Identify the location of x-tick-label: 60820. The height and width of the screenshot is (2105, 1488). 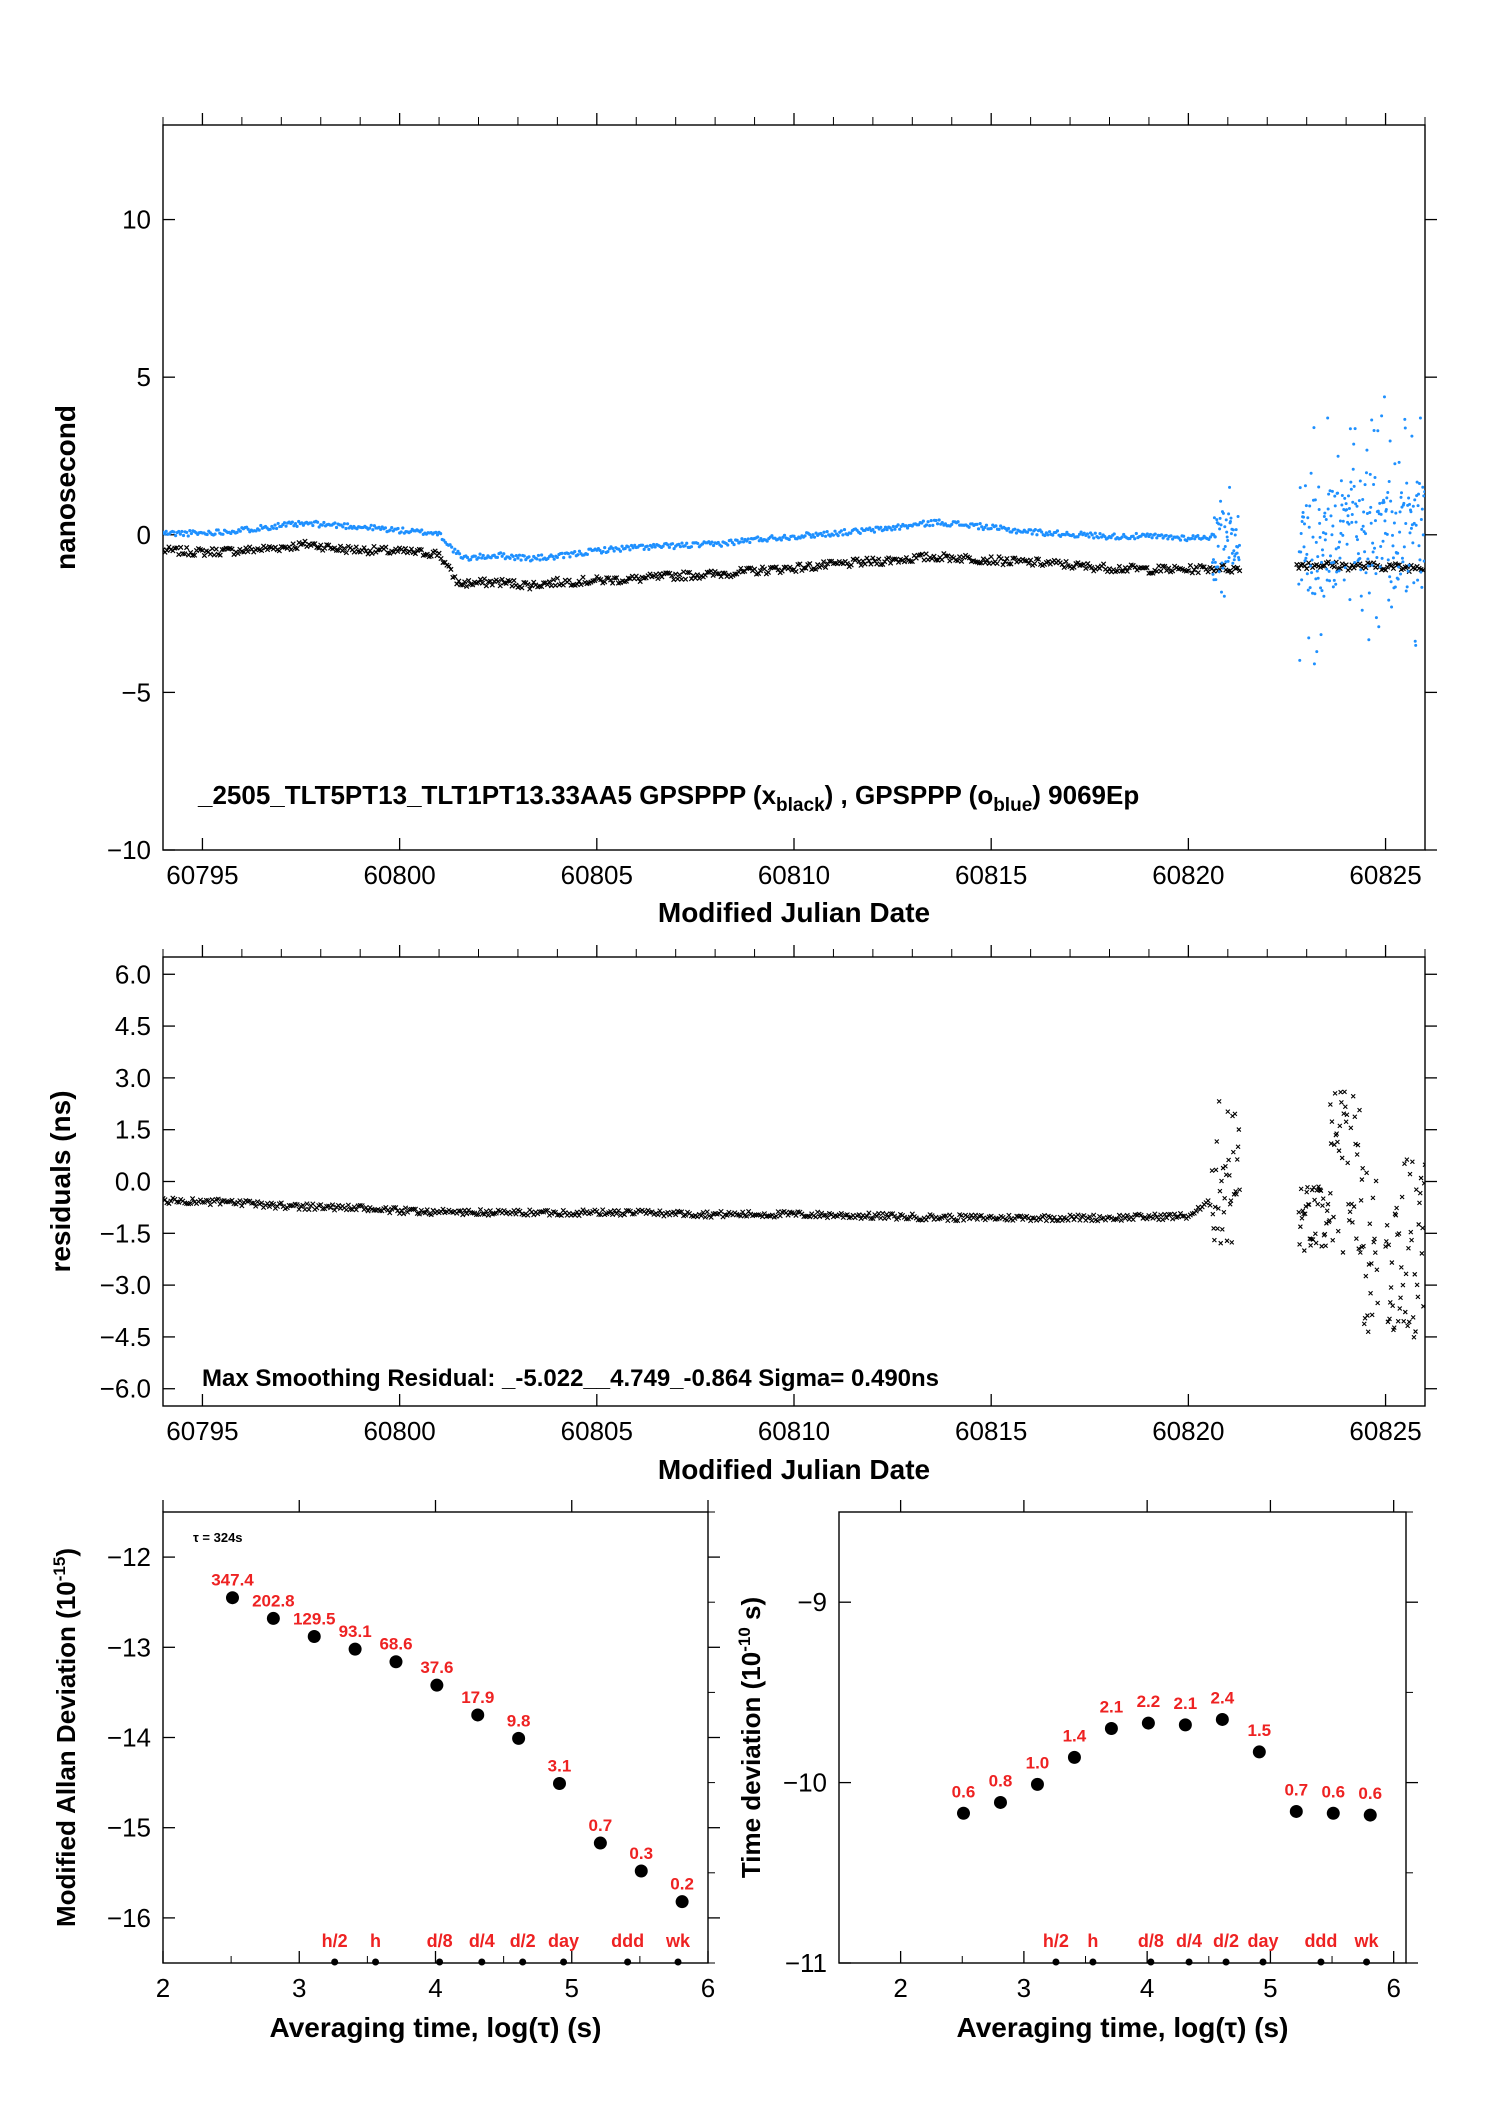
(1188, 875).